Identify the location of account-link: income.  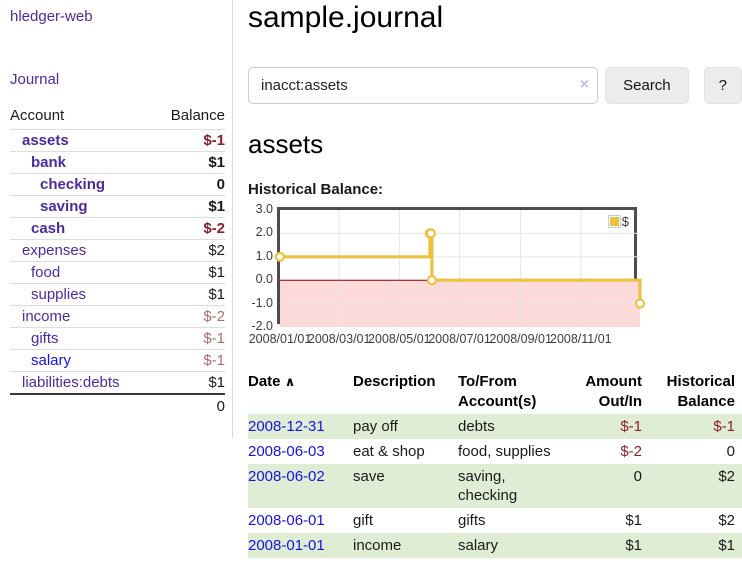
(46, 316).